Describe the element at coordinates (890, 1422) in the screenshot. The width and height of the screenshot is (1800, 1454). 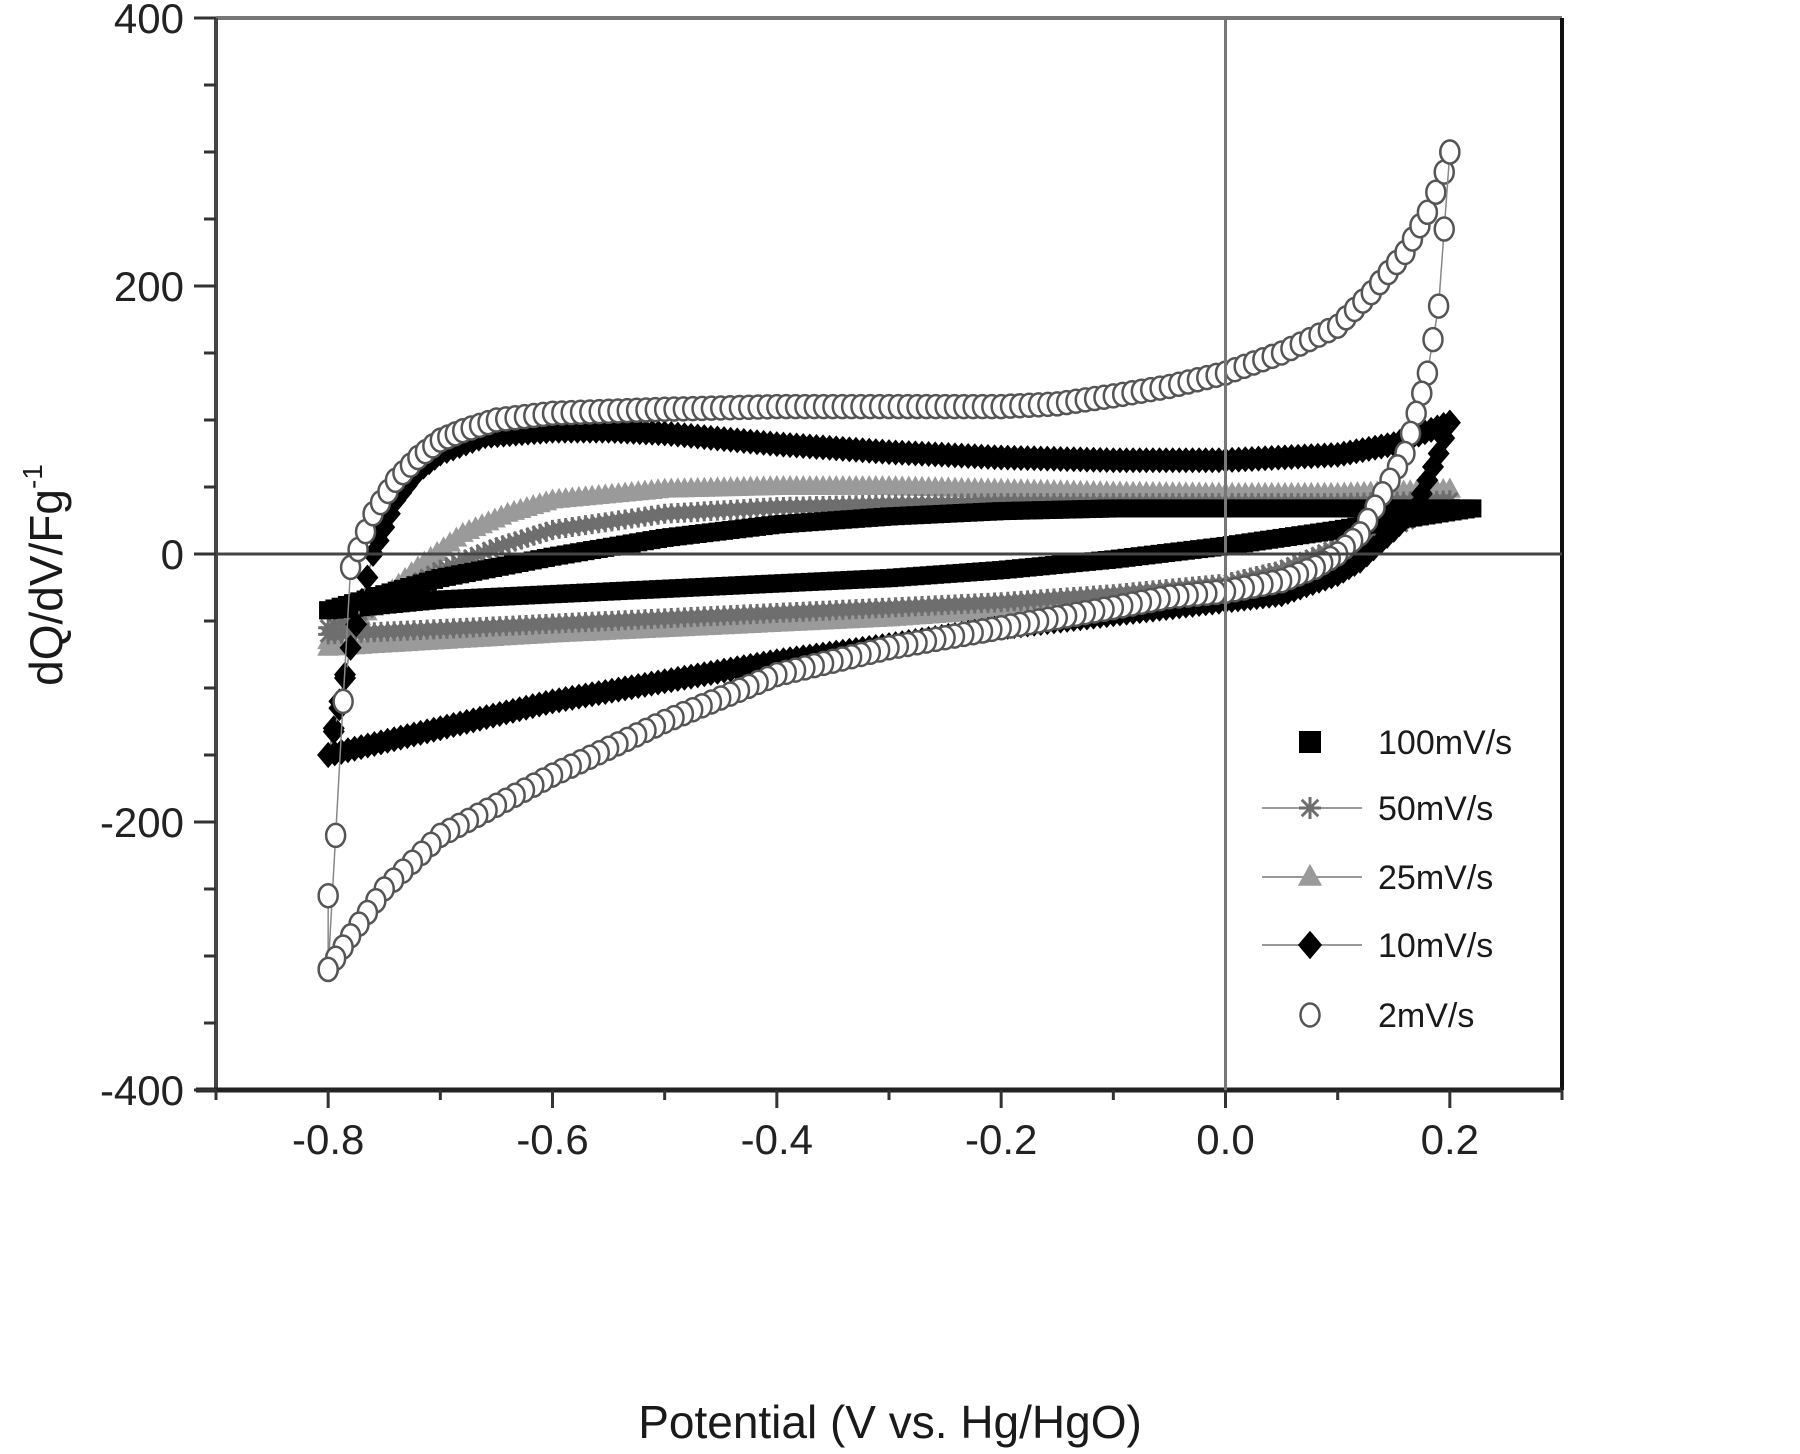
I see `x-axis-title: Potential (V vs. Hg/HgO)` at that location.